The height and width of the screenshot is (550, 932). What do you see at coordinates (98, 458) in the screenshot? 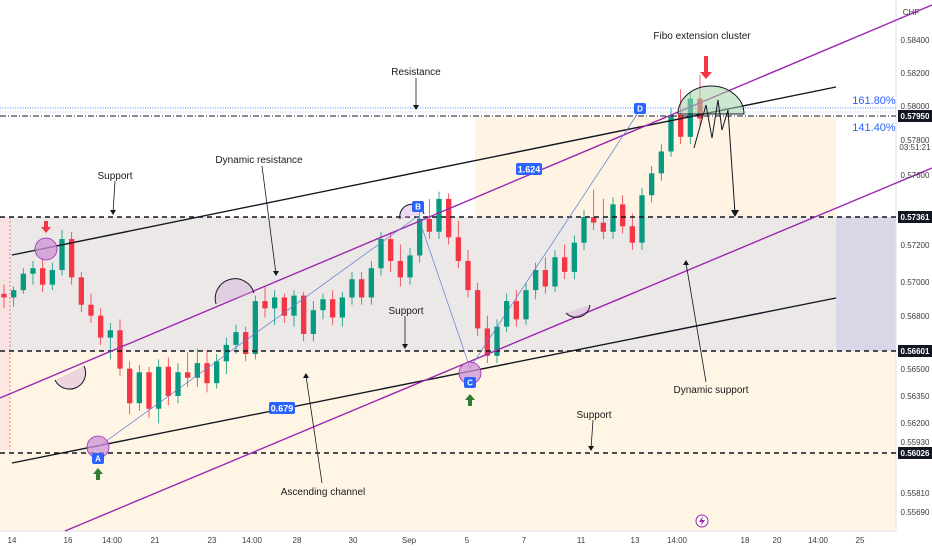
I see `point-a-label: A` at bounding box center [98, 458].